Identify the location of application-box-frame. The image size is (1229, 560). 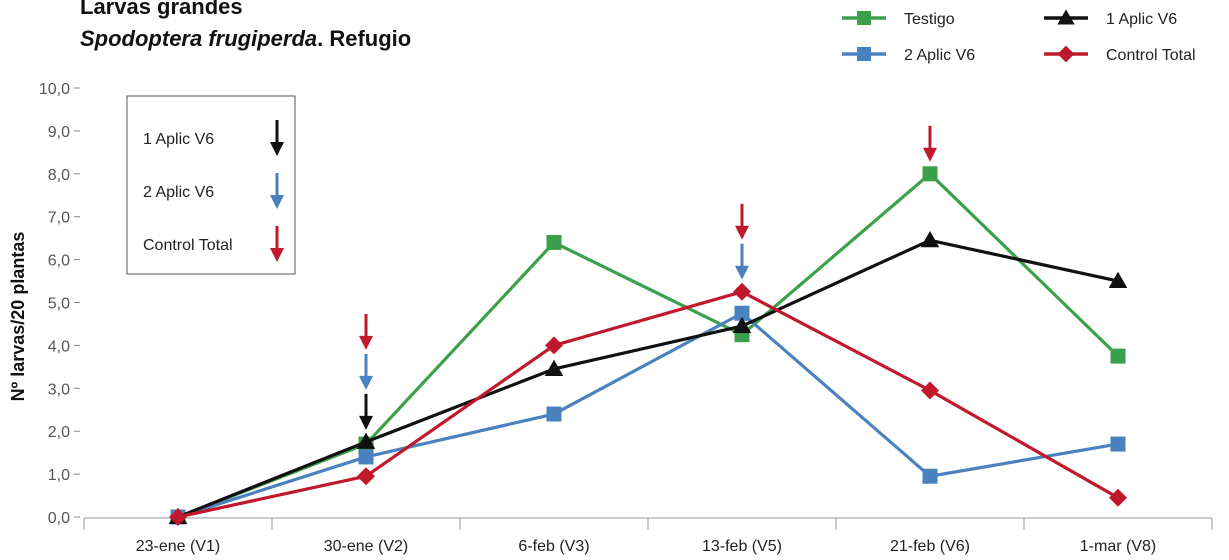
(211, 185).